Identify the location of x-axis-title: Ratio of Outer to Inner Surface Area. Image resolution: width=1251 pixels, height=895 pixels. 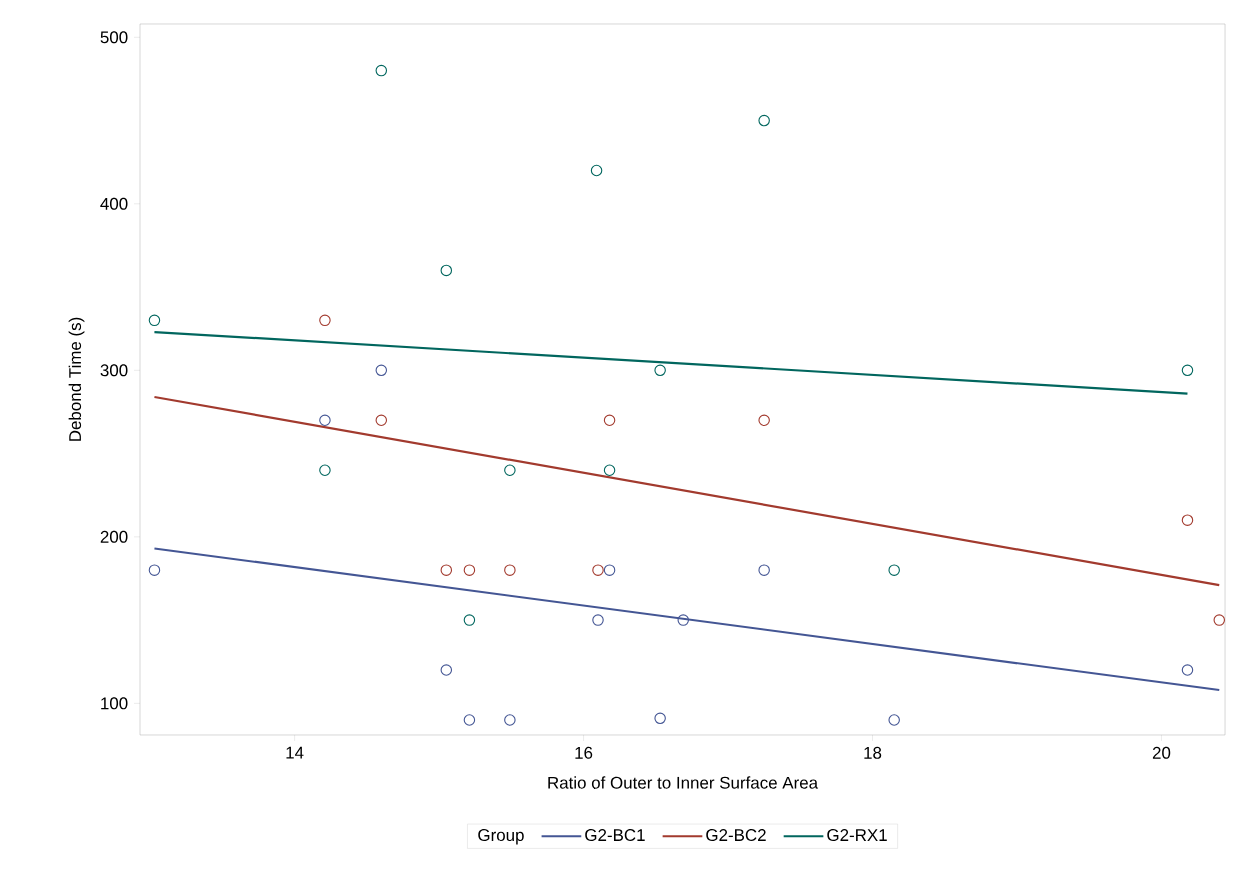
(683, 782).